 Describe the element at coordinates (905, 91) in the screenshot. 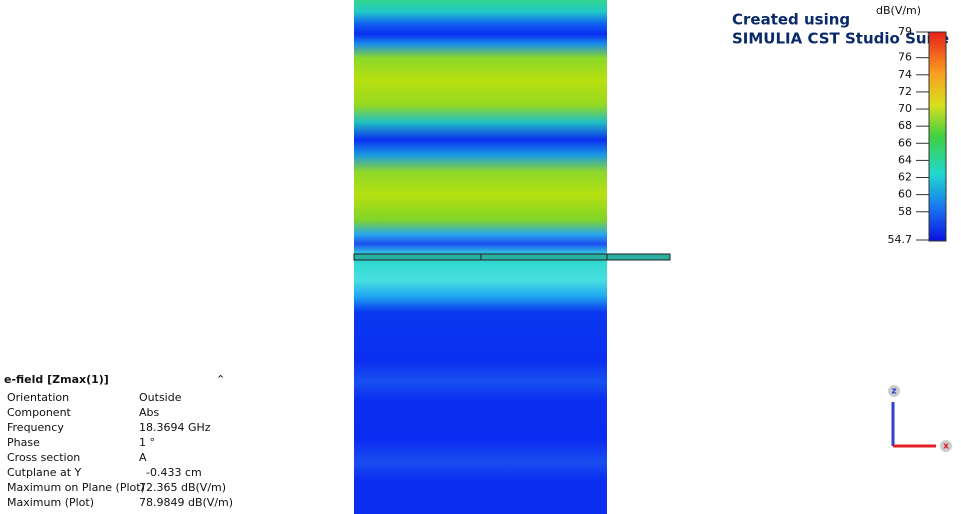

I see `colorbar-label: 72` at that location.